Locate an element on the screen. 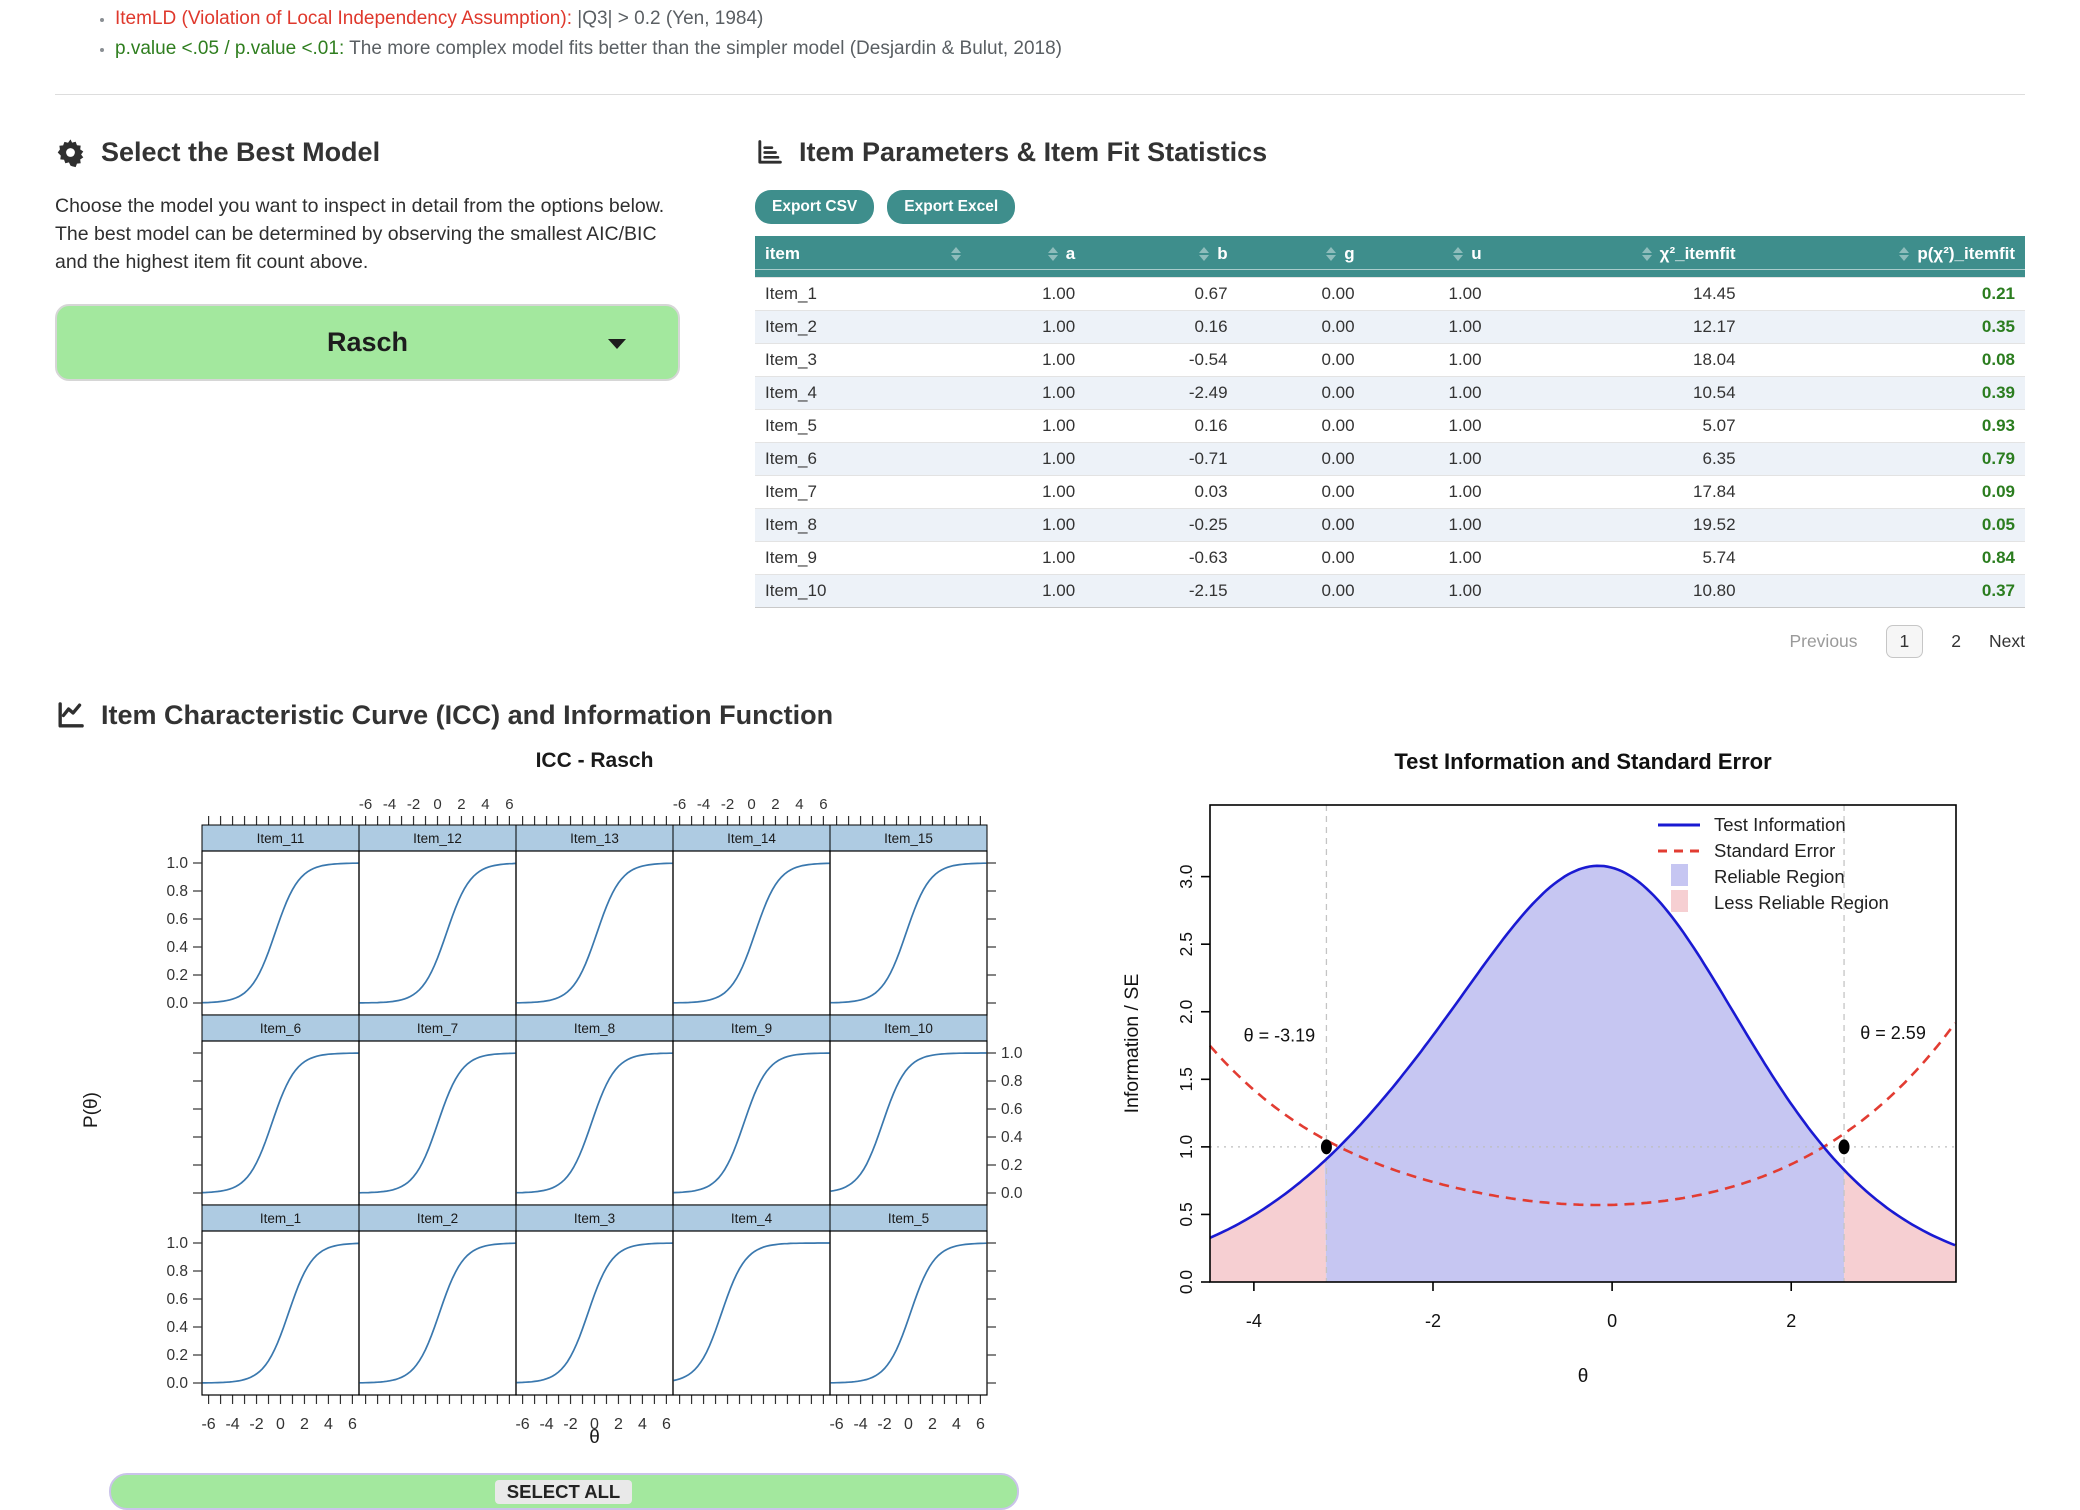  column-header-3: g is located at coordinates (1301, 257).